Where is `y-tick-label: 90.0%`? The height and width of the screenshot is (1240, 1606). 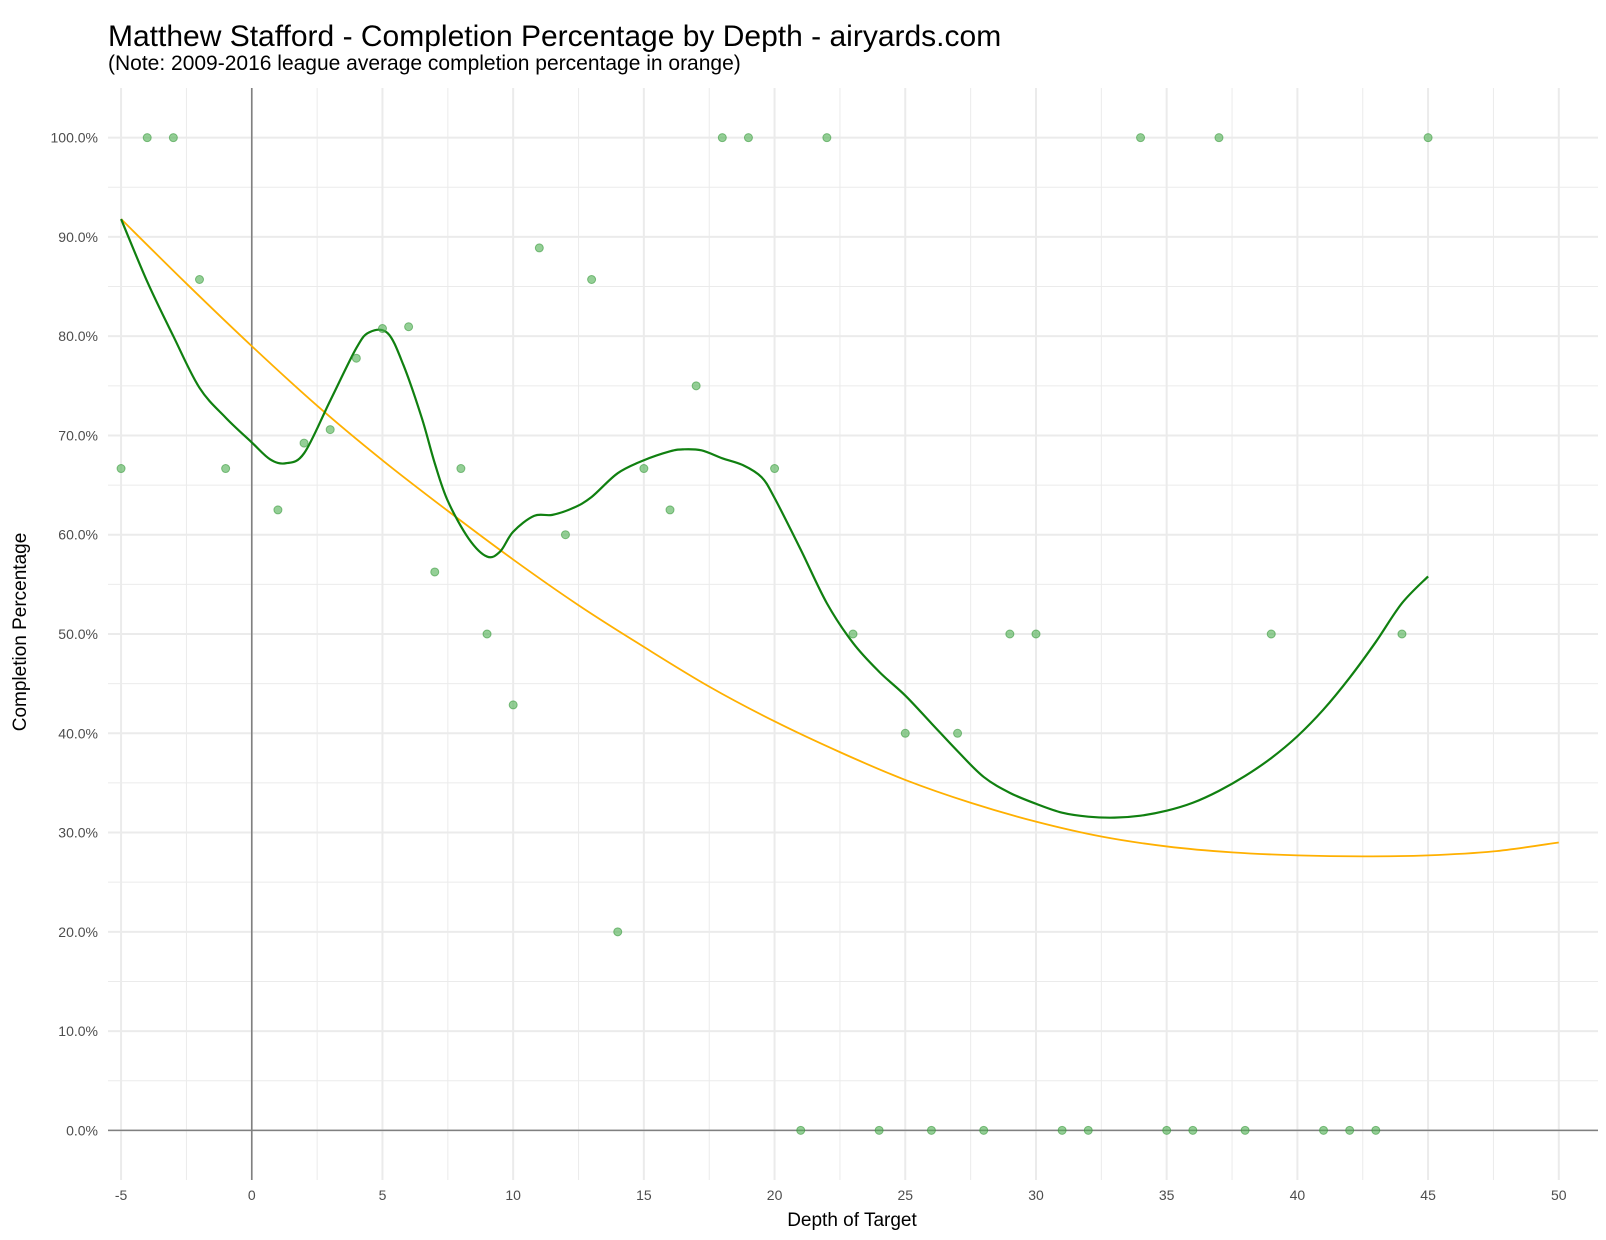 y-tick-label: 90.0% is located at coordinates (78, 237).